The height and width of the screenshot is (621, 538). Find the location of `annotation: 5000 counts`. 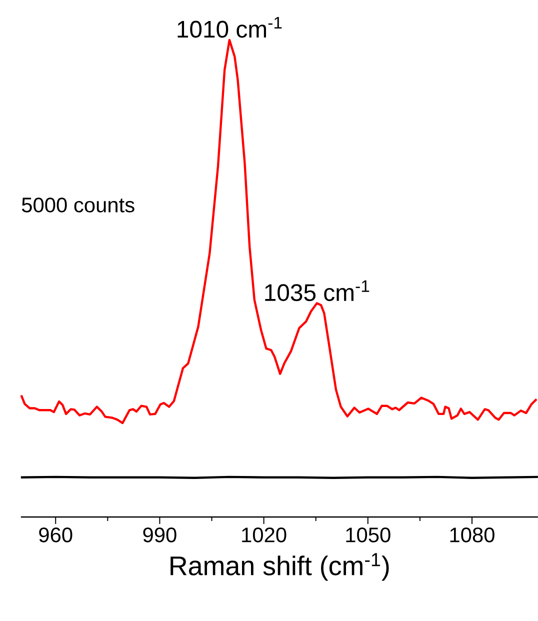

annotation: 5000 counts is located at coordinates (78, 205).